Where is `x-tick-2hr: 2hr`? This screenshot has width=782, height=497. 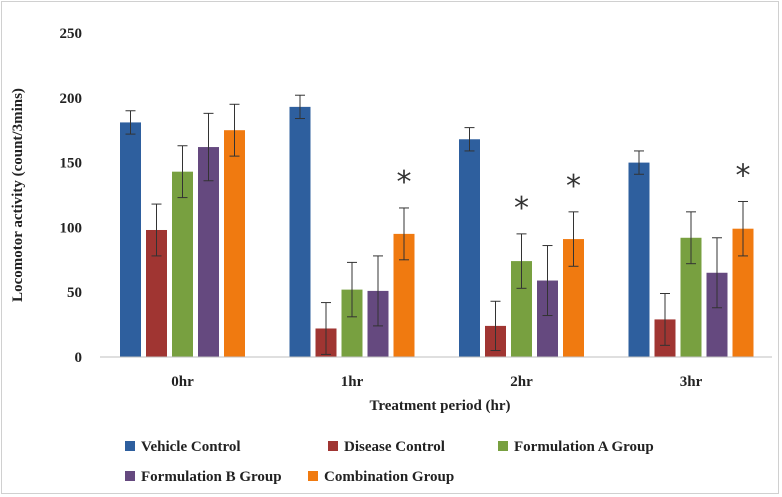 x-tick-2hr: 2hr is located at coordinates (521, 382).